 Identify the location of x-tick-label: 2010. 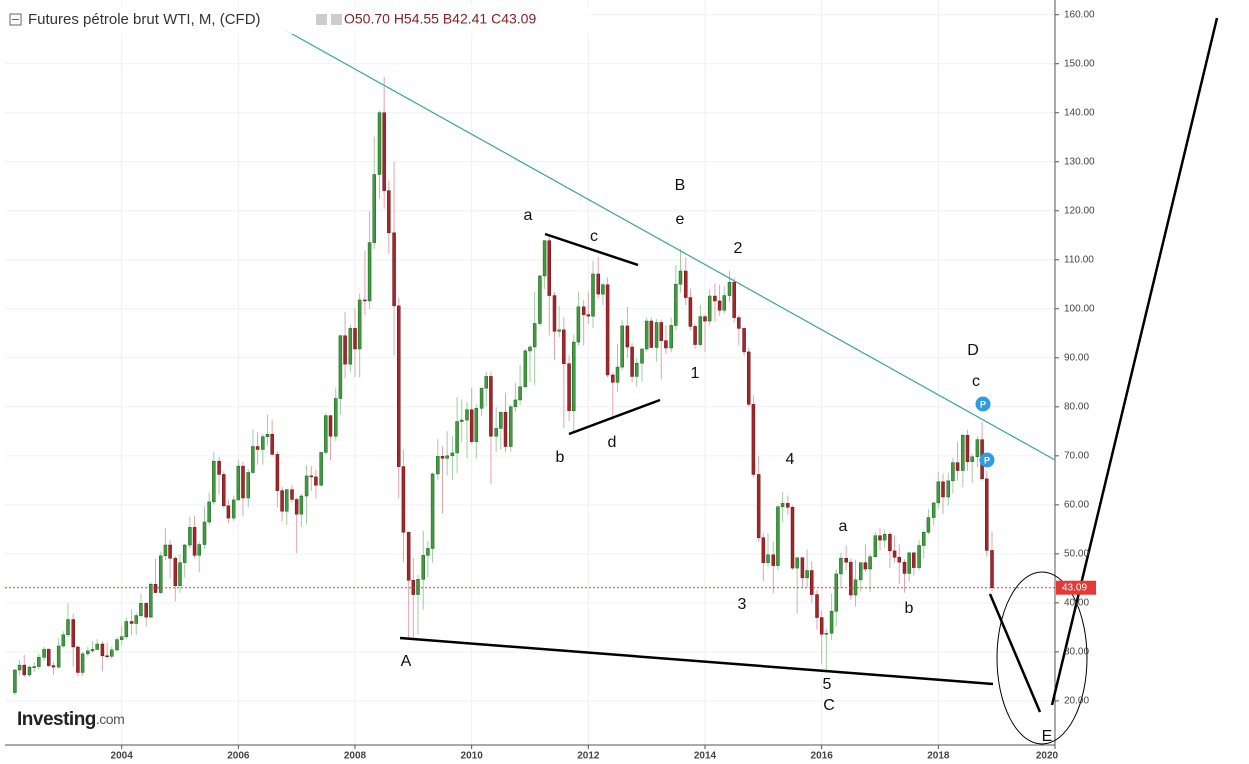
(472, 756).